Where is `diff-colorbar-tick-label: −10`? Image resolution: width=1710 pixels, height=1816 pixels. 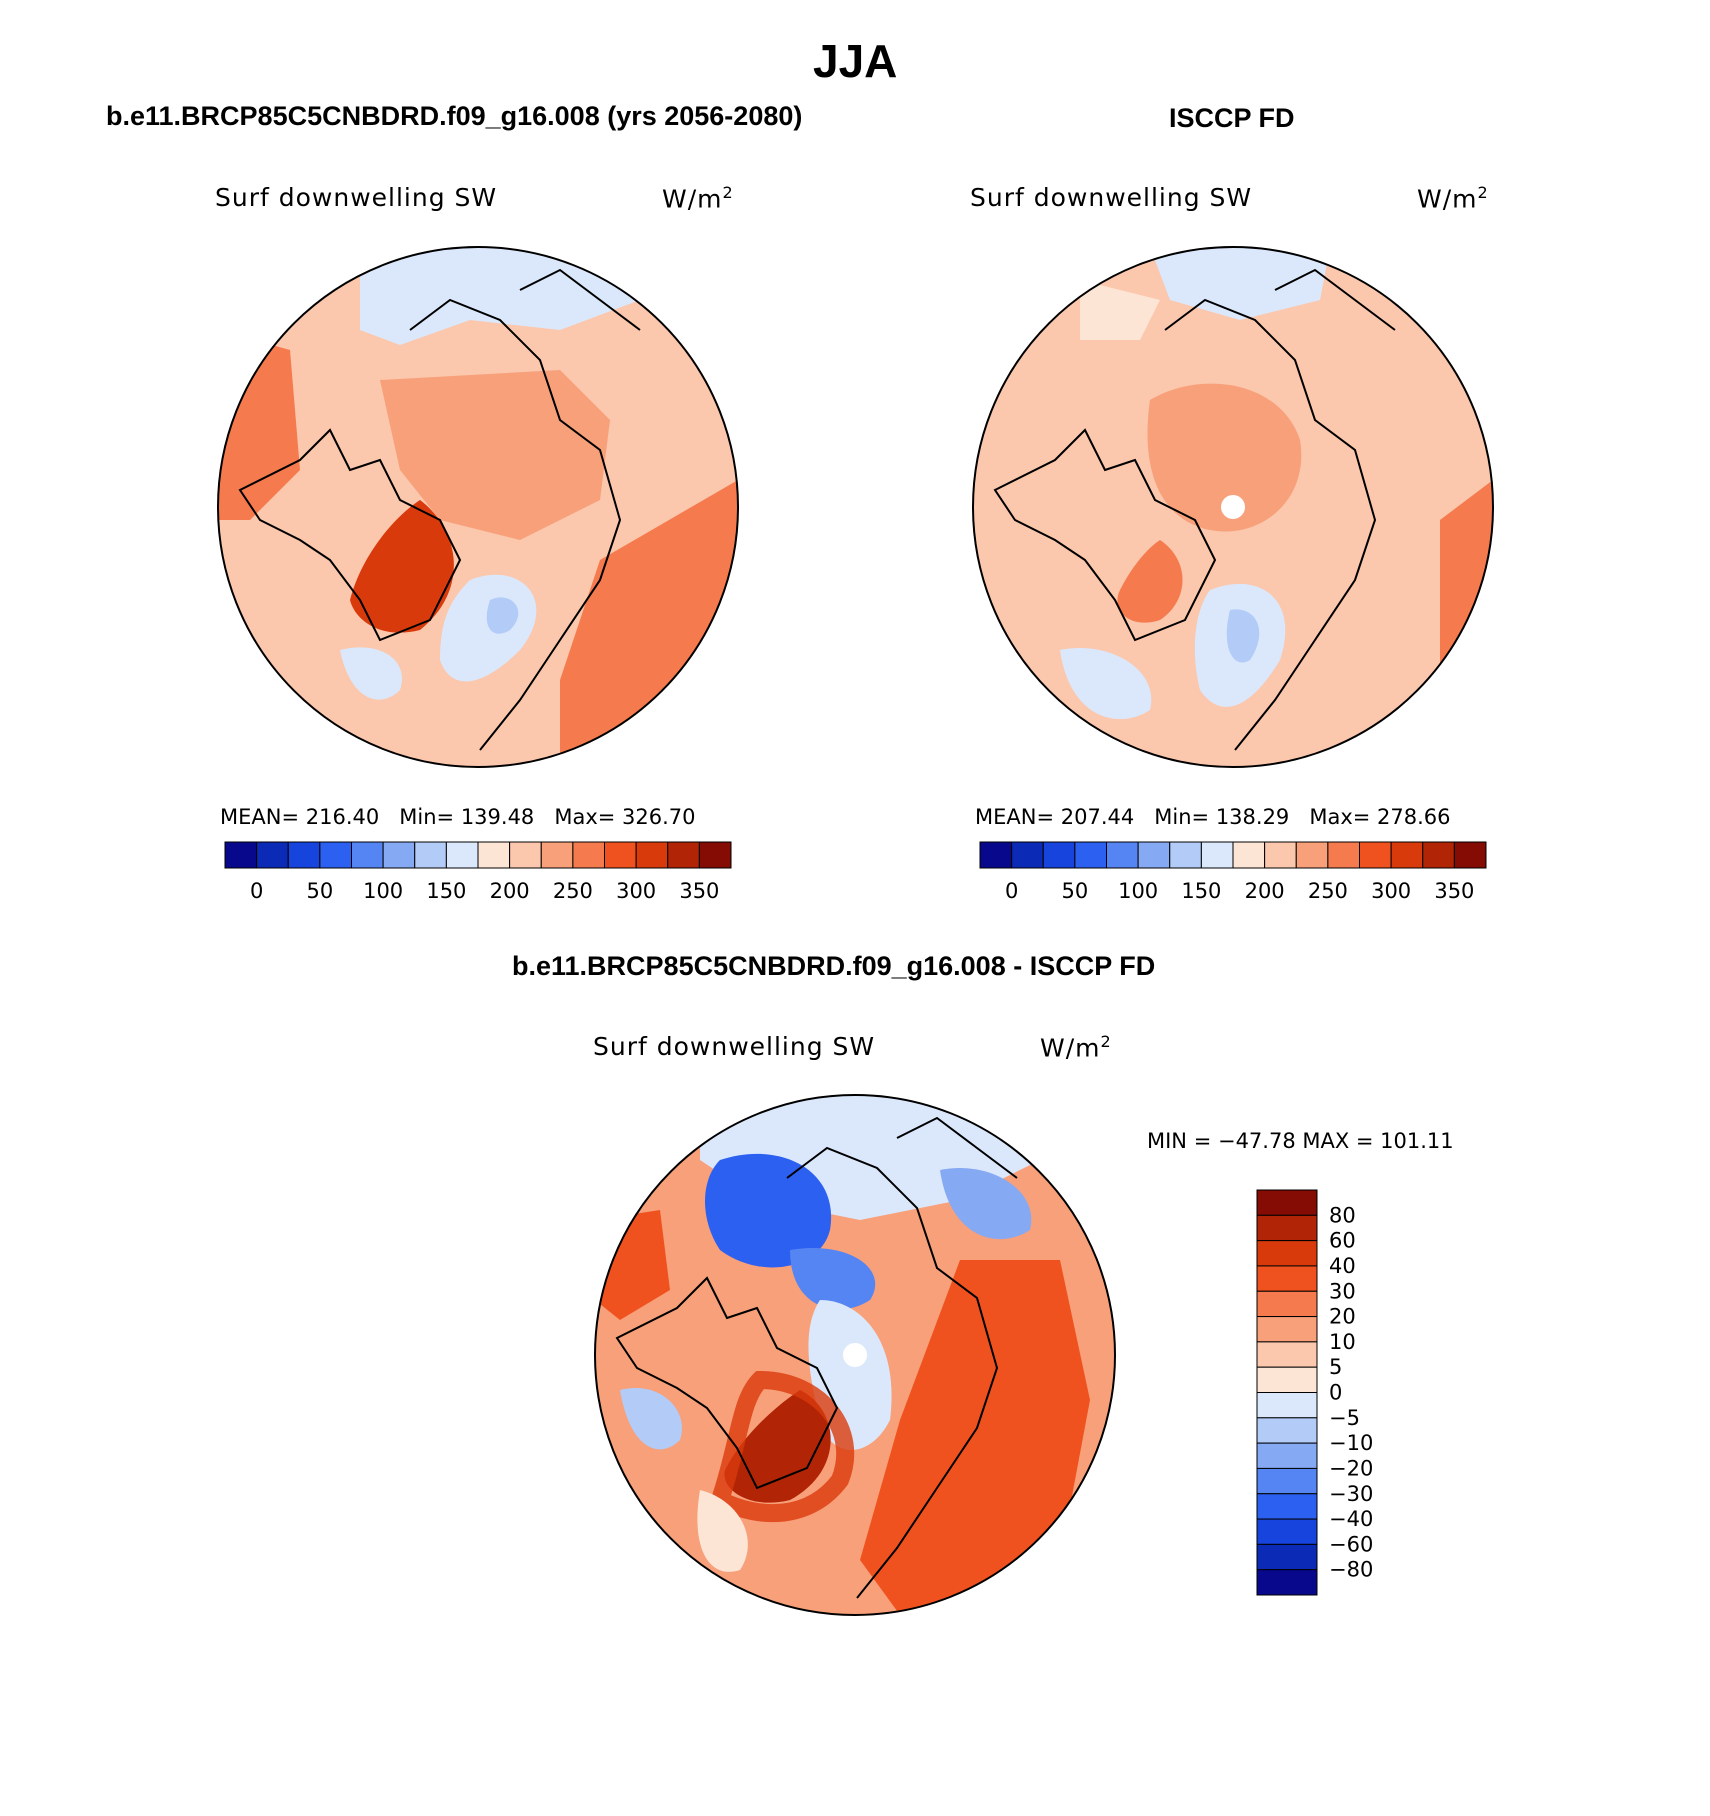
diff-colorbar-tick-label: −10 is located at coordinates (1351, 1443).